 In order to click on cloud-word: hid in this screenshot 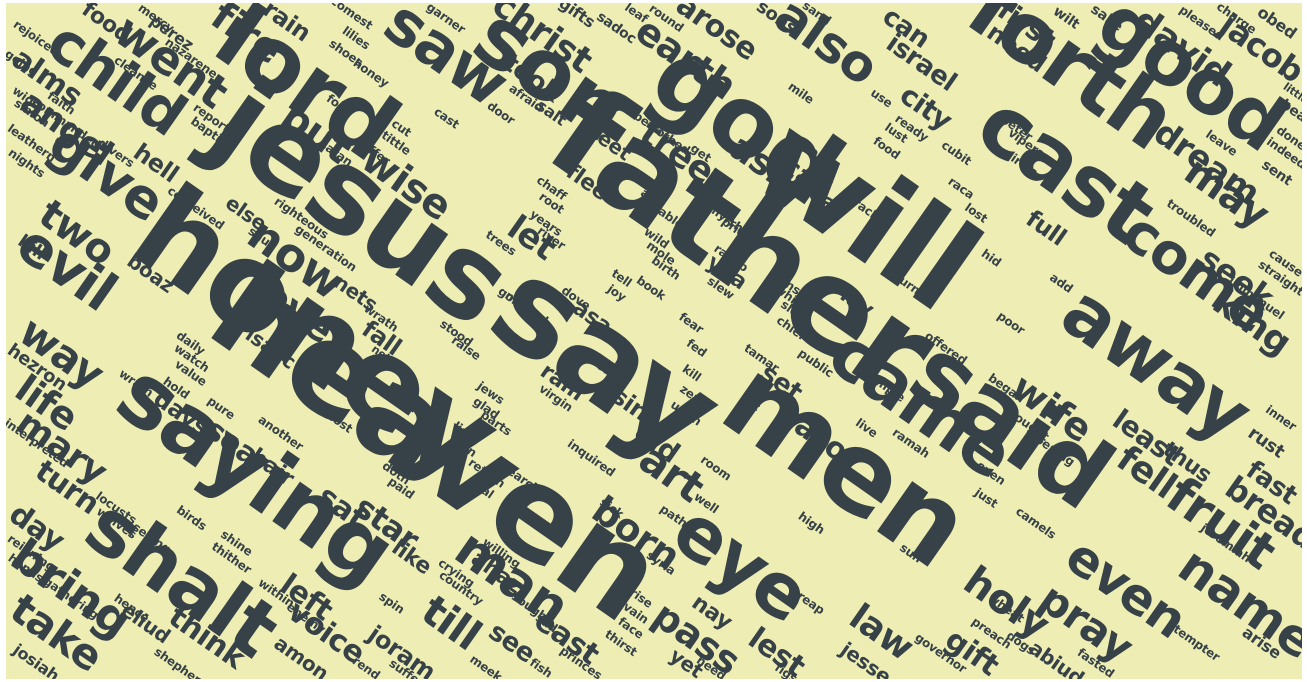, I will do `click(991, 258)`.